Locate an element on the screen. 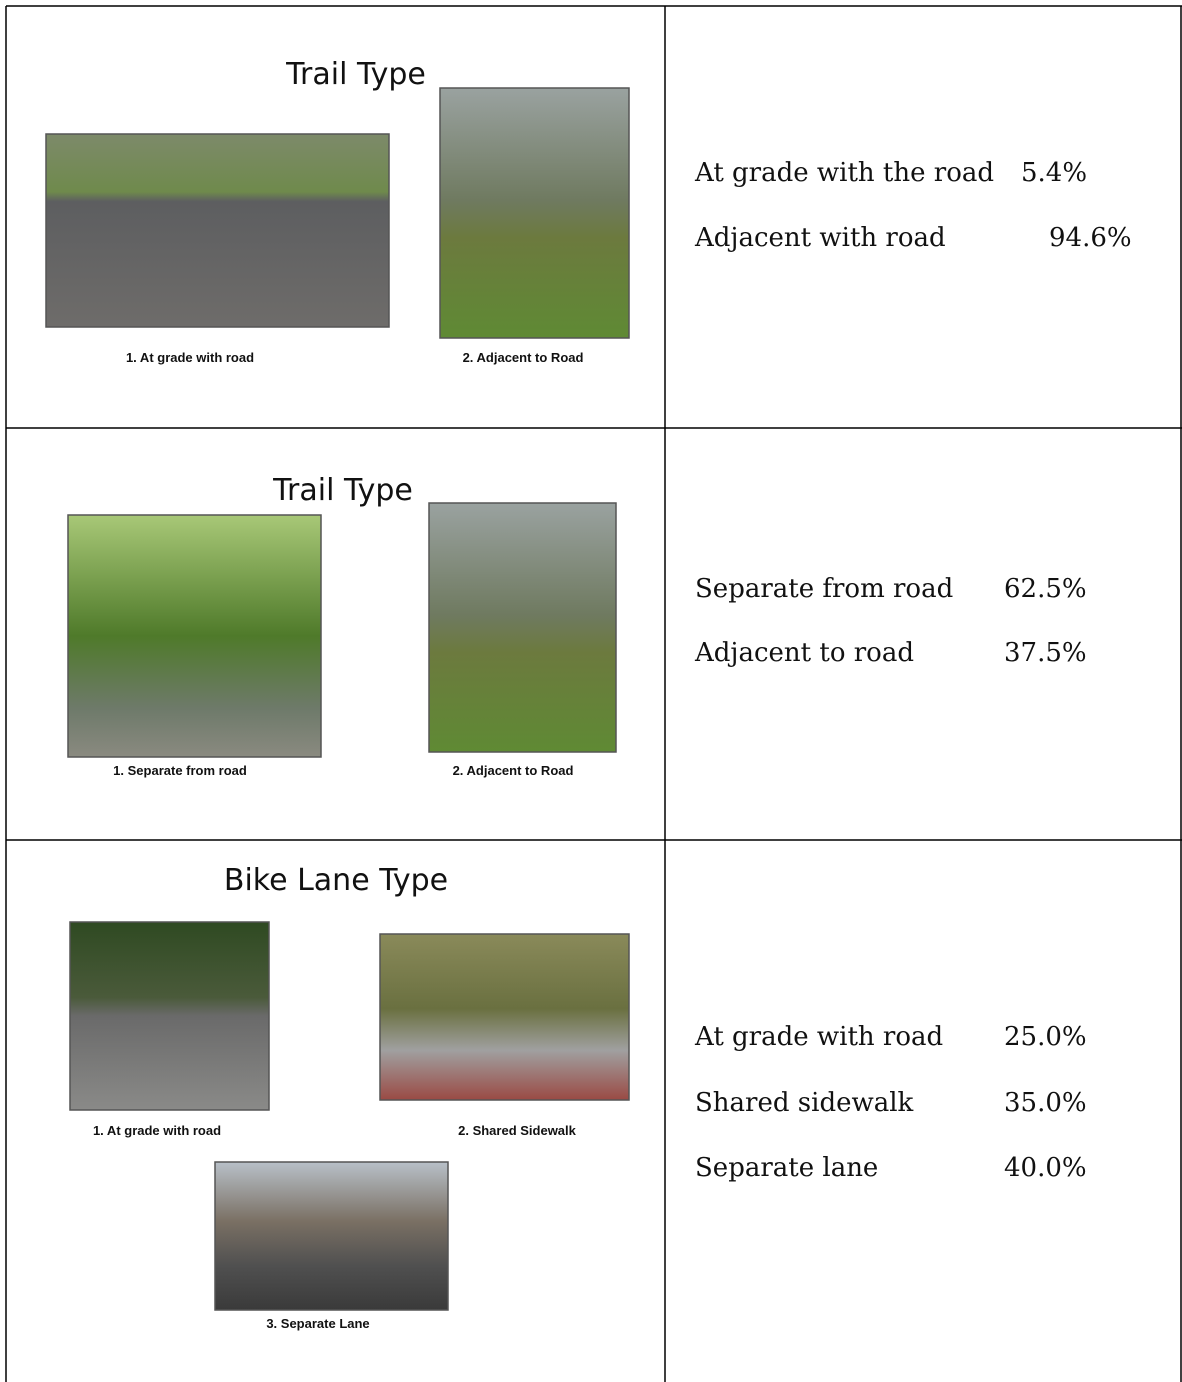 This screenshot has width=1182, height=1382. stat-value: 94.6% is located at coordinates (1090, 238).